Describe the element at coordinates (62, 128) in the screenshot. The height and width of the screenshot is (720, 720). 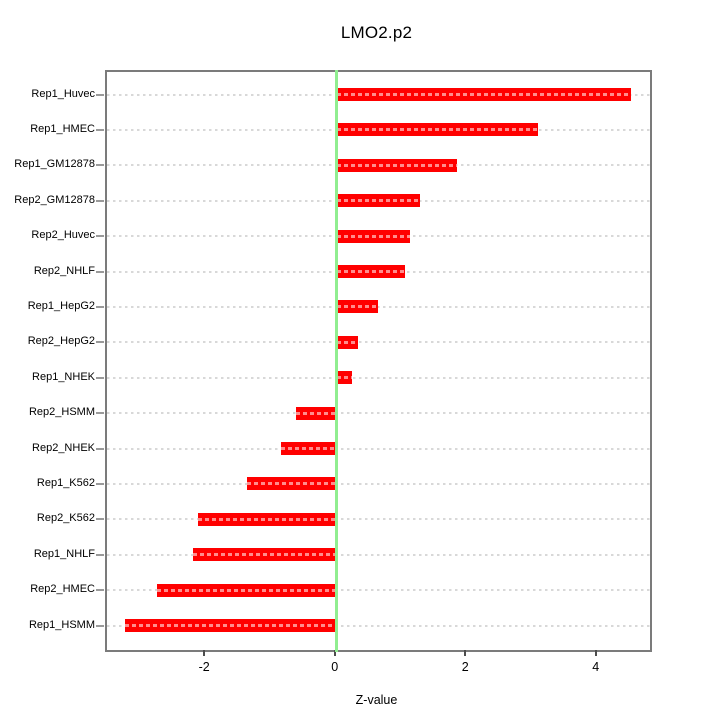
I see `y-axis-label-Rep1_HMEC: Rep1_HMEC` at that location.